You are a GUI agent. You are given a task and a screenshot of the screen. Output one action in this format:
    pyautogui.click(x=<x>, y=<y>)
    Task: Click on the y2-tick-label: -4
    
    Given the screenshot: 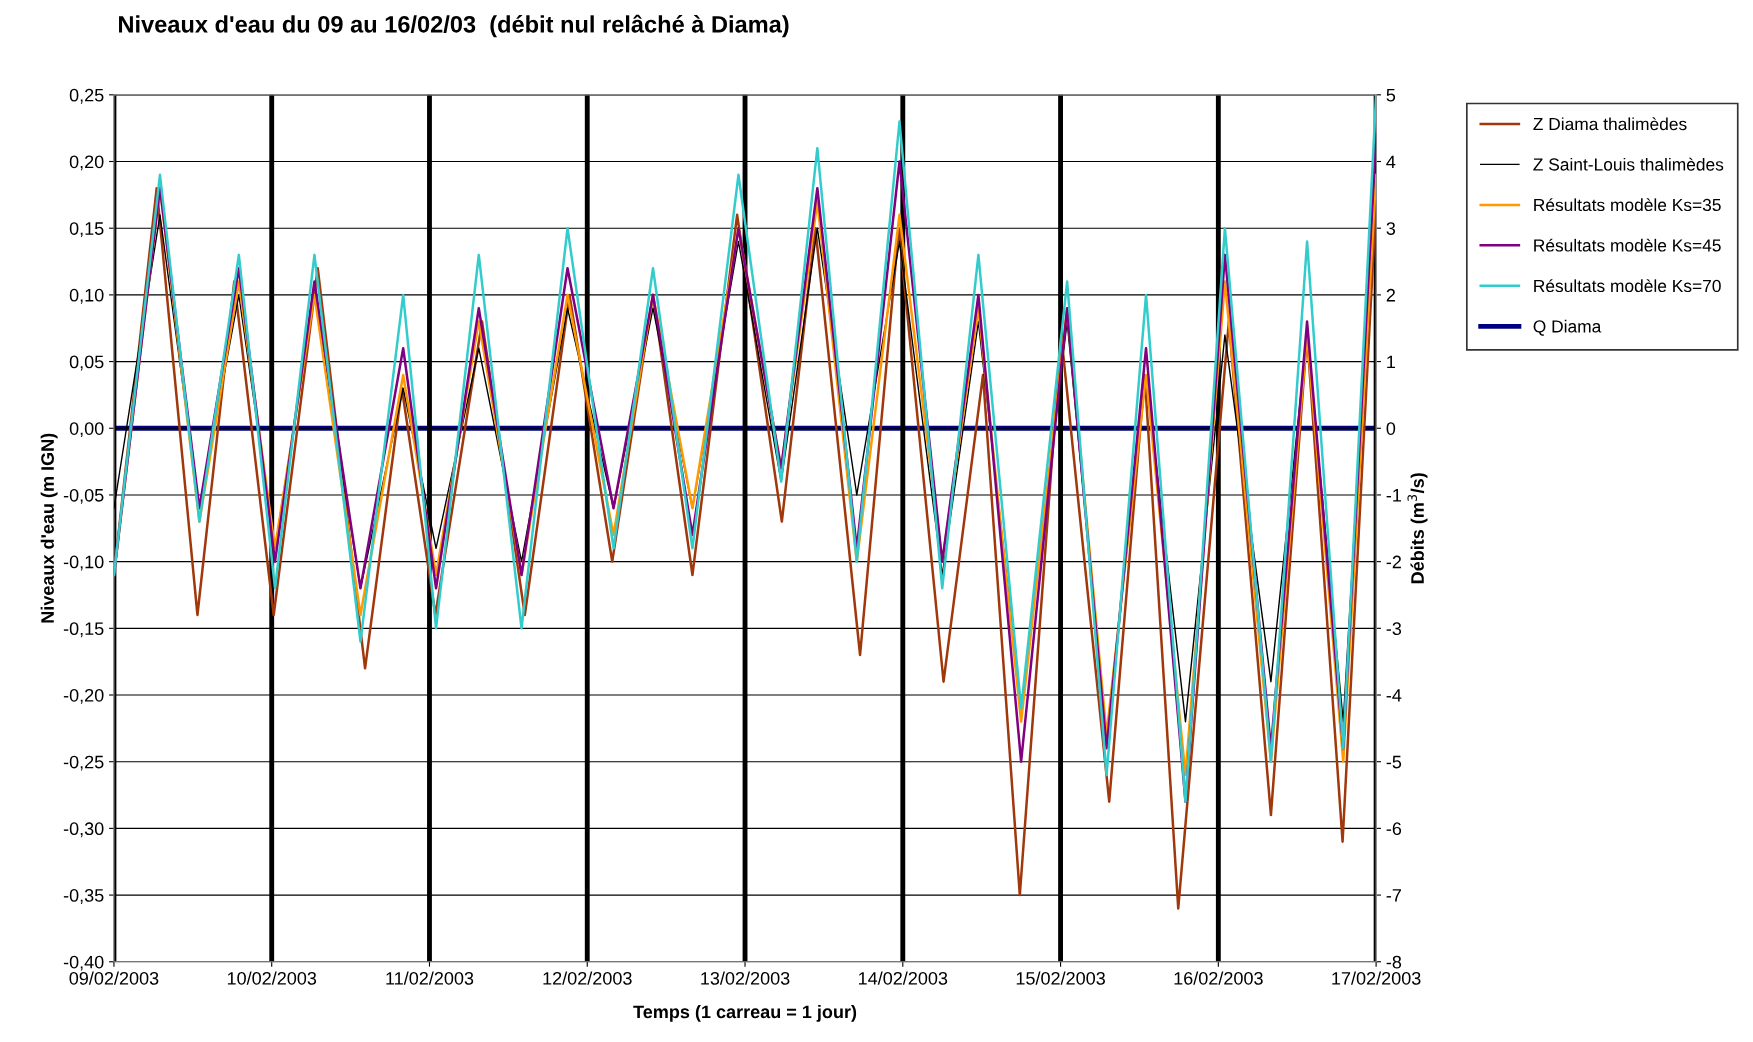 What is the action you would take?
    pyautogui.click(x=1394, y=695)
    